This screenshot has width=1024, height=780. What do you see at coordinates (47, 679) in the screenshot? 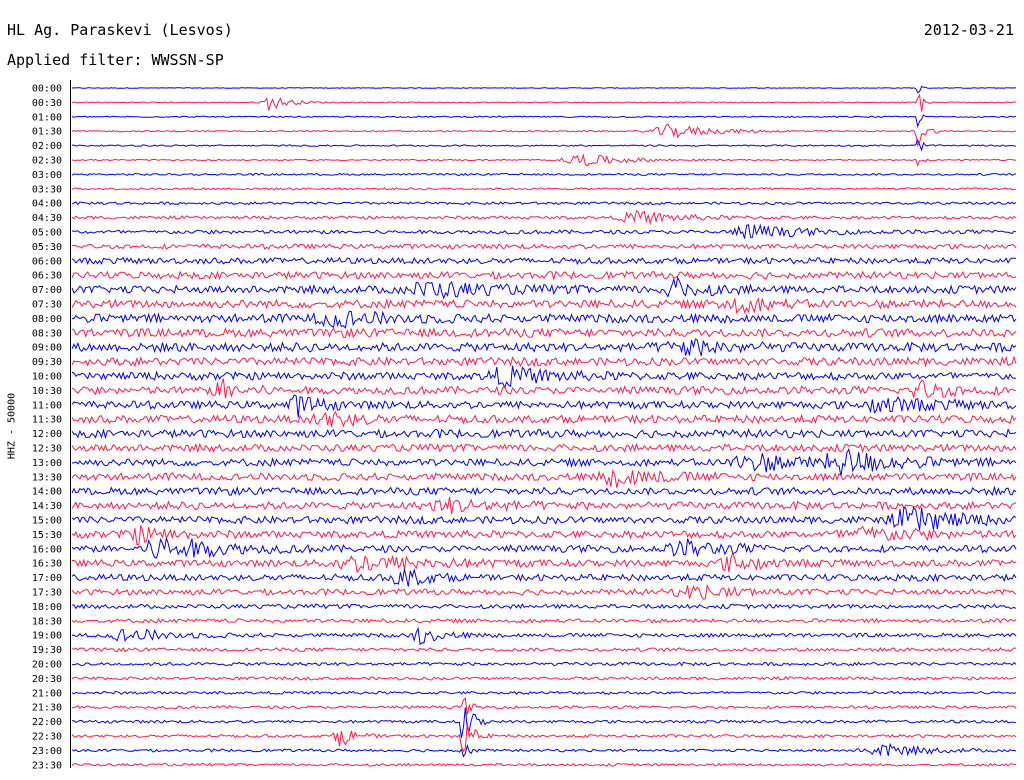
I see `tick-label: 20:30` at bounding box center [47, 679].